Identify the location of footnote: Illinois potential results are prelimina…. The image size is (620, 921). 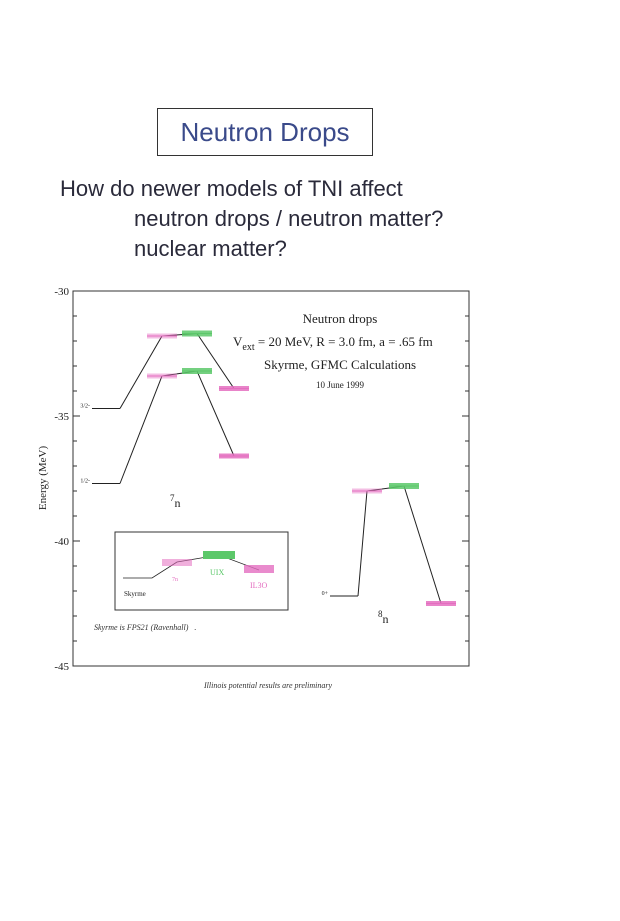
(267, 685).